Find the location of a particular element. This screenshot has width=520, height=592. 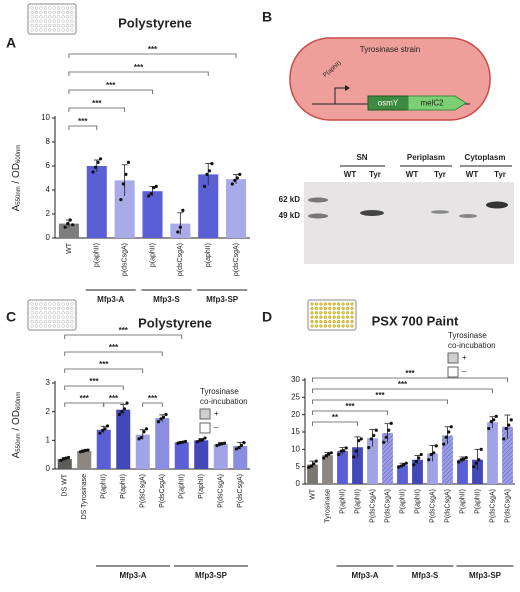

y-tick-label: 0 is located at coordinates (298, 483).